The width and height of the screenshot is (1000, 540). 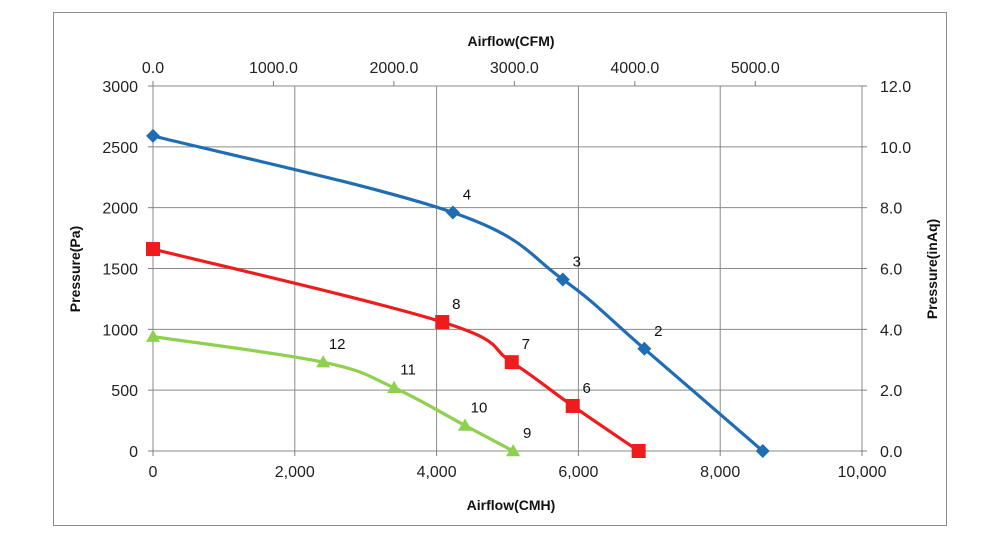 What do you see at coordinates (932, 269) in the screenshot?
I see `y-axis-right-title: Pressure(inAq)` at bounding box center [932, 269].